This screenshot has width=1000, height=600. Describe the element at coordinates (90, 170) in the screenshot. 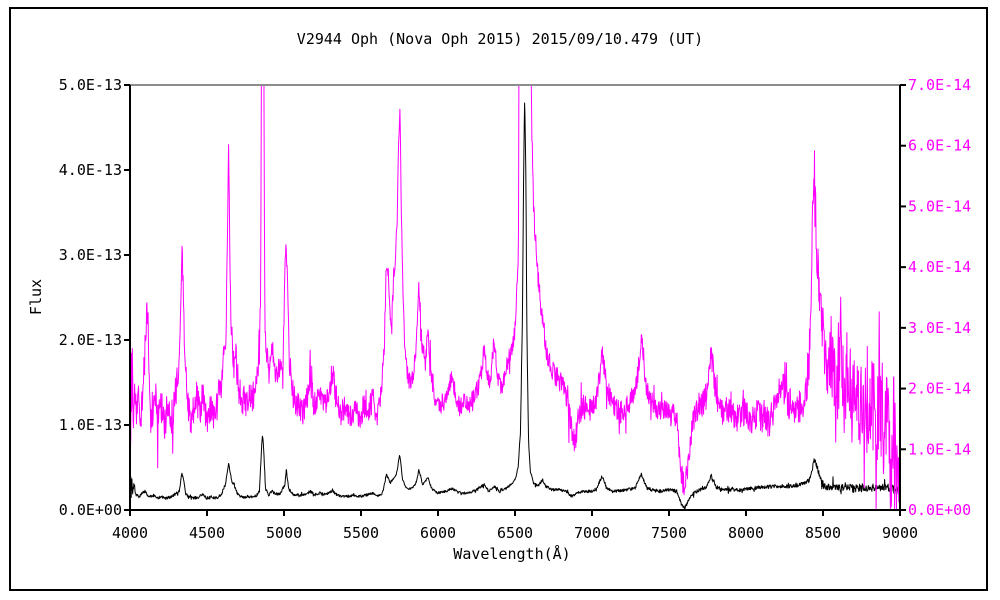

I see `y-left-tick-label: 4.0E-13` at that location.